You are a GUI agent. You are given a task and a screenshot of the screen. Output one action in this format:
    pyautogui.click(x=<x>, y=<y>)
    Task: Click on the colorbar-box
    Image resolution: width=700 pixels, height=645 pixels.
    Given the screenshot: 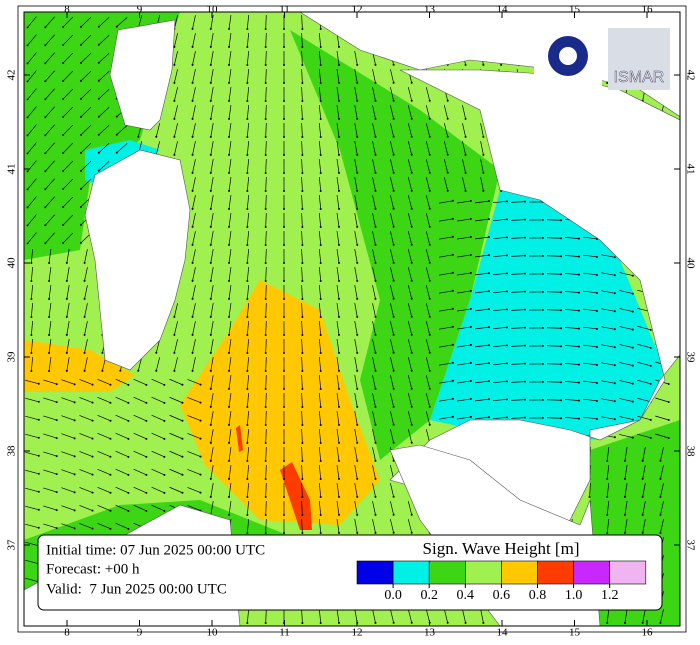 What is the action you would take?
    pyautogui.click(x=519, y=572)
    